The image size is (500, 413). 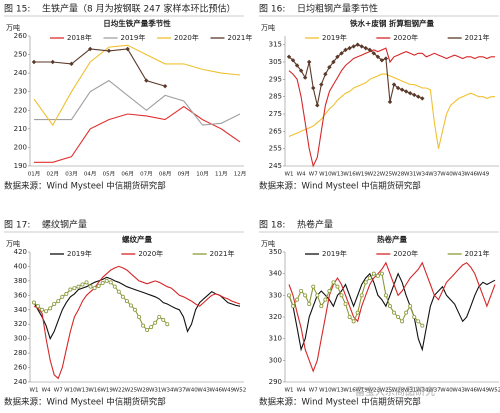 What do you see at coordinates (90, 174) in the screenshot?
I see `x-tick-label: 04月` at bounding box center [90, 174].